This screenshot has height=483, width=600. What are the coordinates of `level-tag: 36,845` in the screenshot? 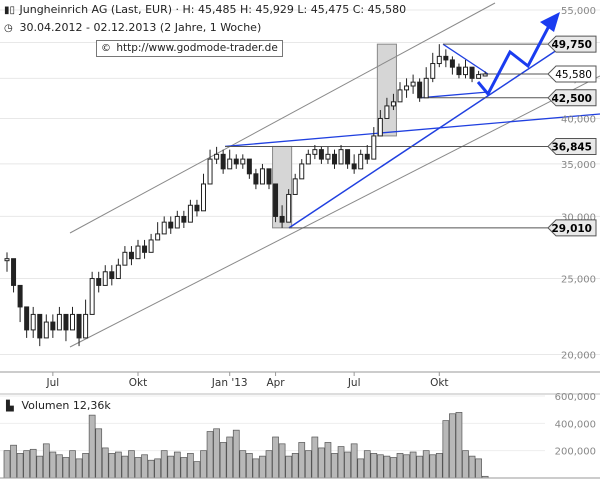 It's located at (572, 146).